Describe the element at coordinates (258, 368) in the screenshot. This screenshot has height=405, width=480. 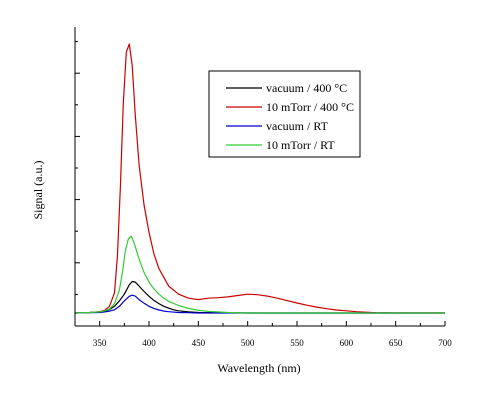
I see `x-axis-label: Wavelength (nm)` at that location.